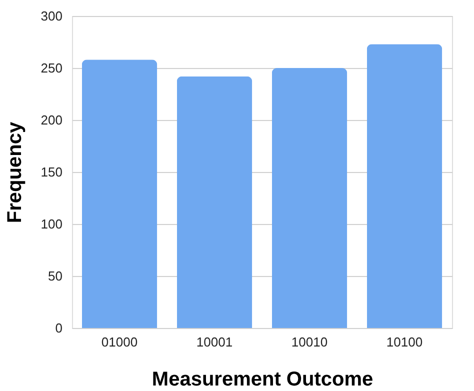 The width and height of the screenshot is (474, 391). Describe the element at coordinates (214, 342) in the screenshot. I see `x-tick-label: 10001` at that location.